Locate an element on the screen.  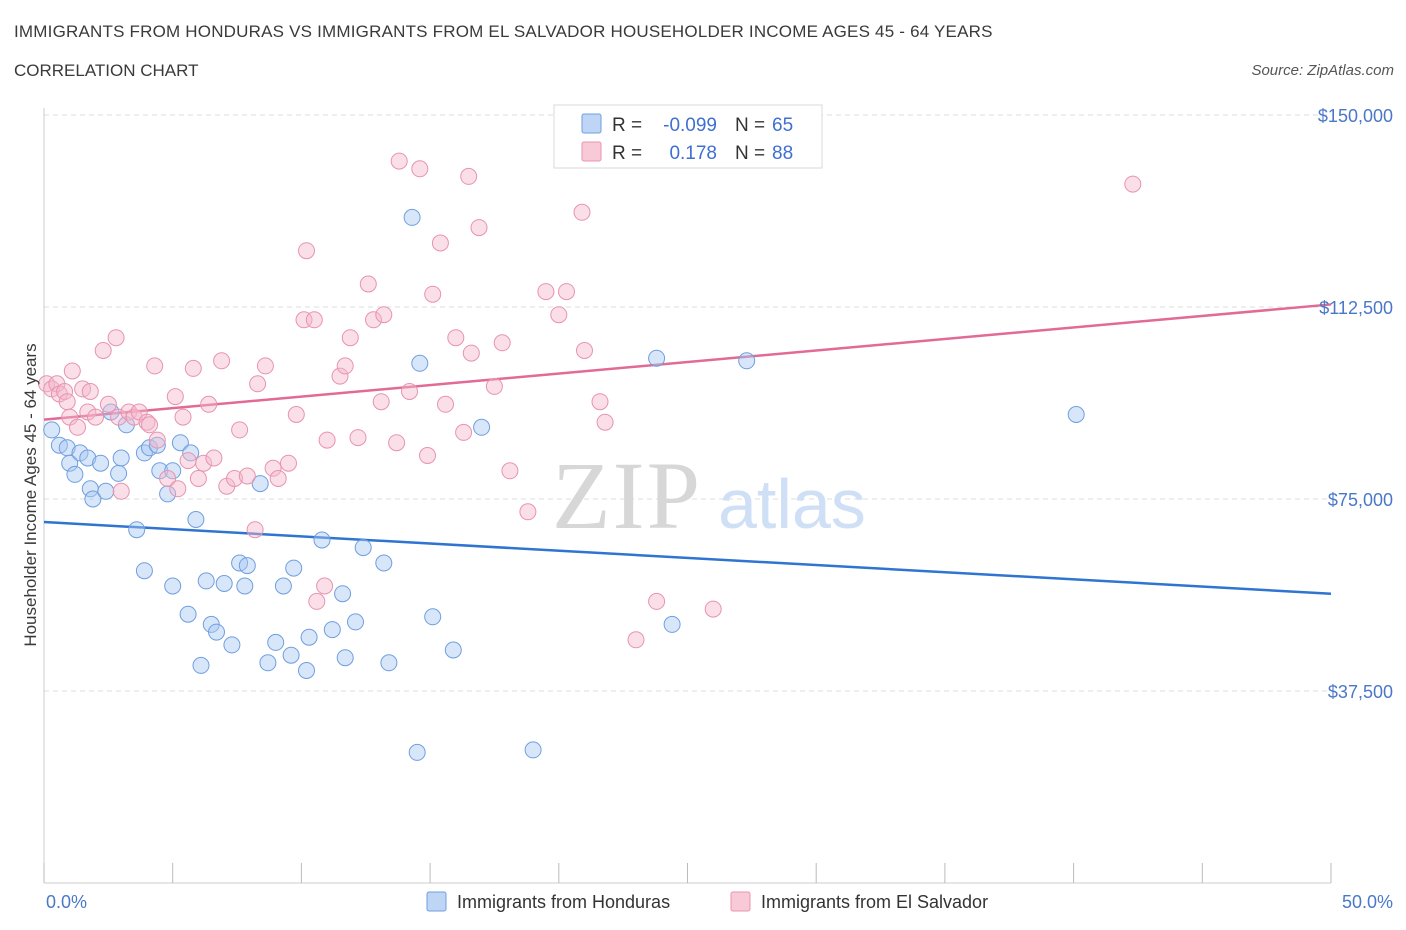
y-tick-label-2: $75,000 is located at coordinates (1360, 500).